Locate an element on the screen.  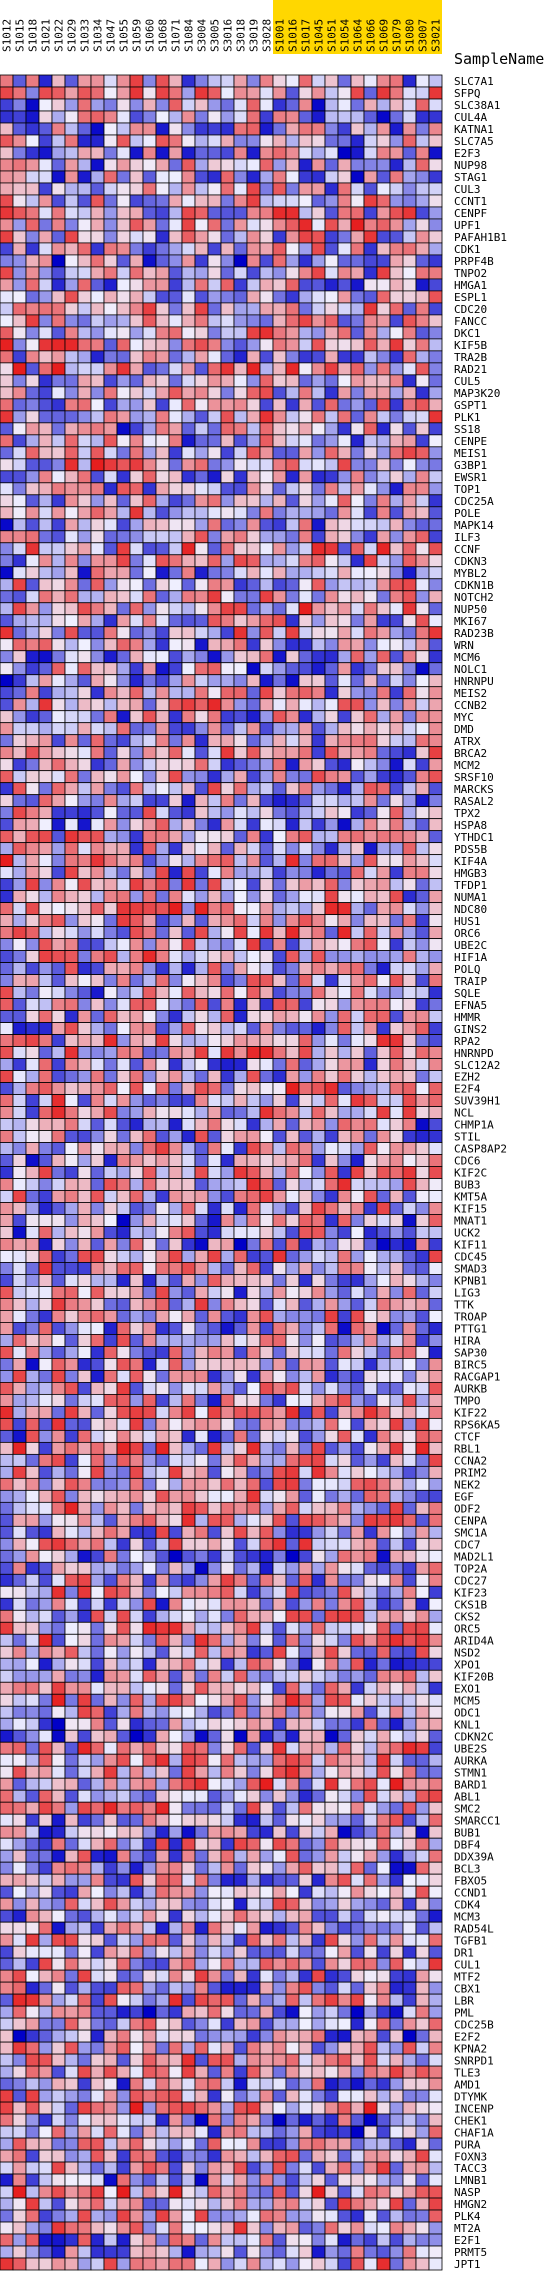
column-label: S1012 is located at coordinates (7, 35).